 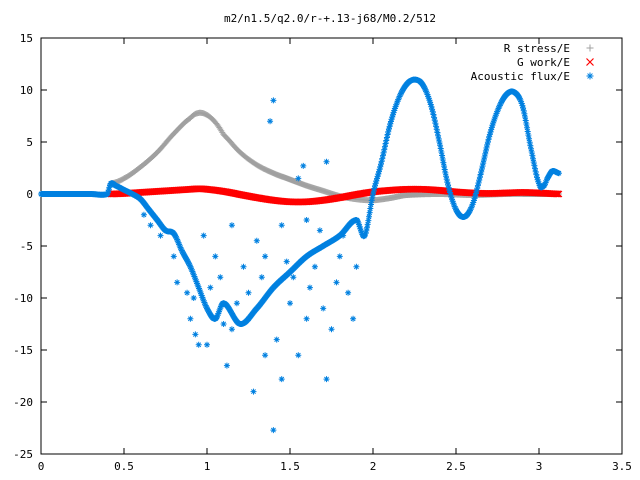 What do you see at coordinates (26, 38) in the screenshot?
I see `y-tick-label: 15` at bounding box center [26, 38].